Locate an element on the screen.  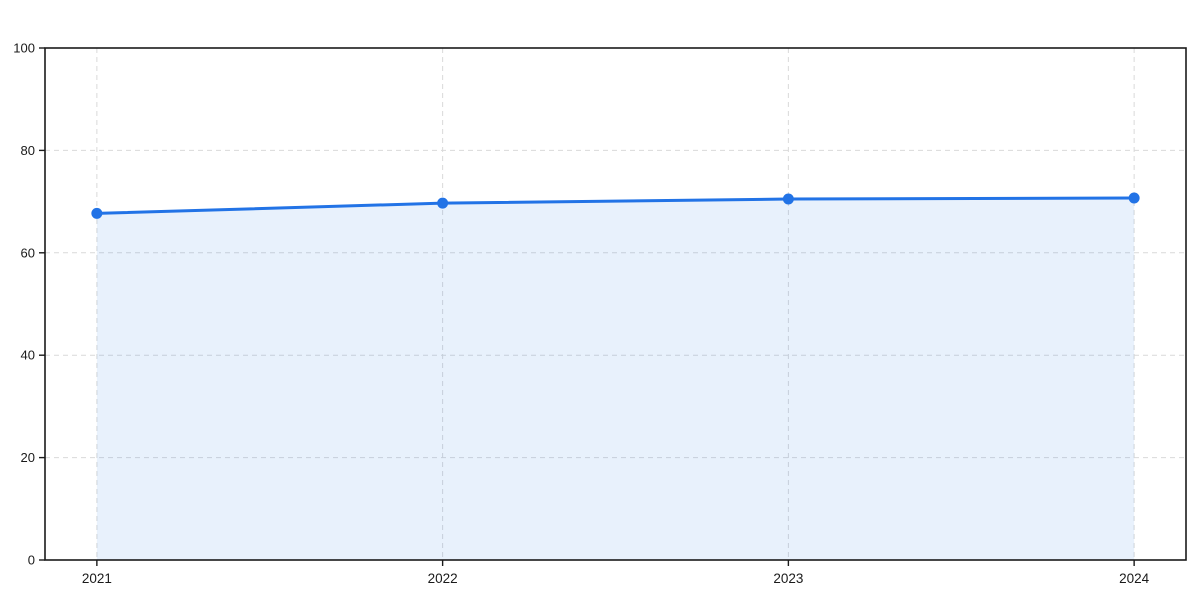
x-tick-label: 2023 is located at coordinates (788, 578).